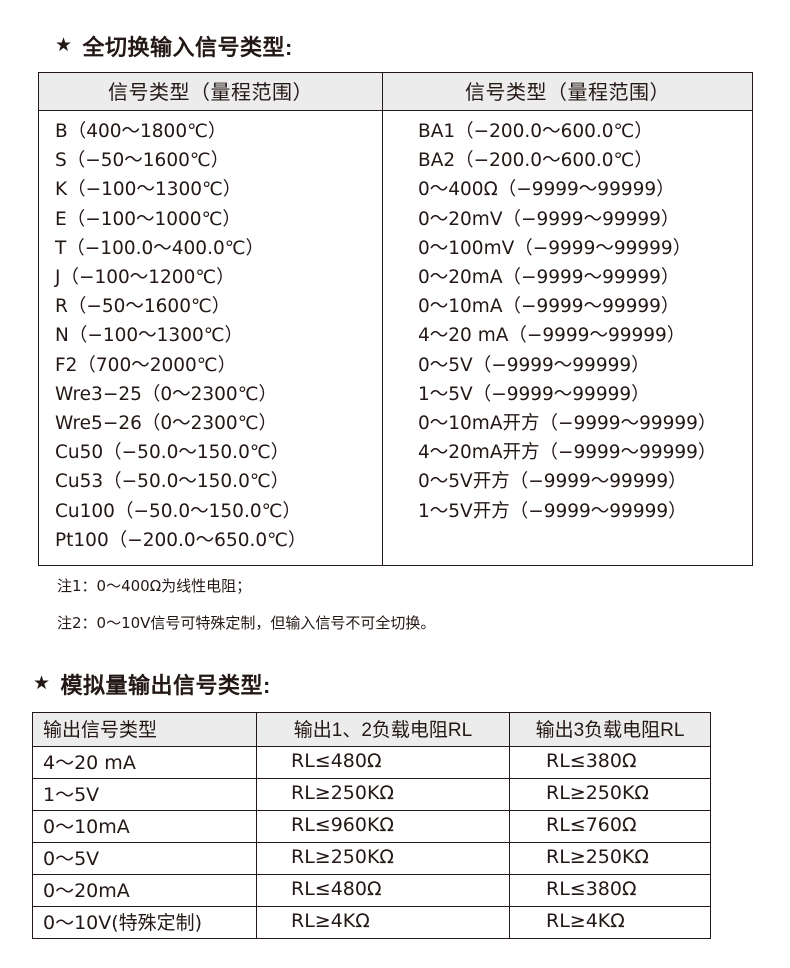  What do you see at coordinates (549, 278) in the screenshot?
I see `list-item: 0～20mA（−9999～99999）` at bounding box center [549, 278].